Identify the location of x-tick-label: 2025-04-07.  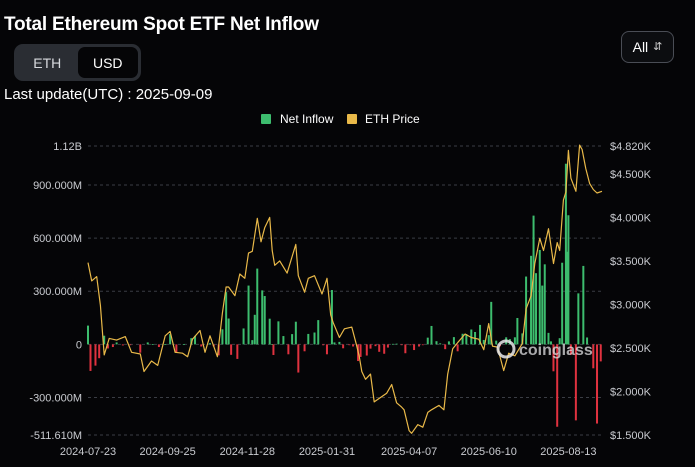
(409, 452).